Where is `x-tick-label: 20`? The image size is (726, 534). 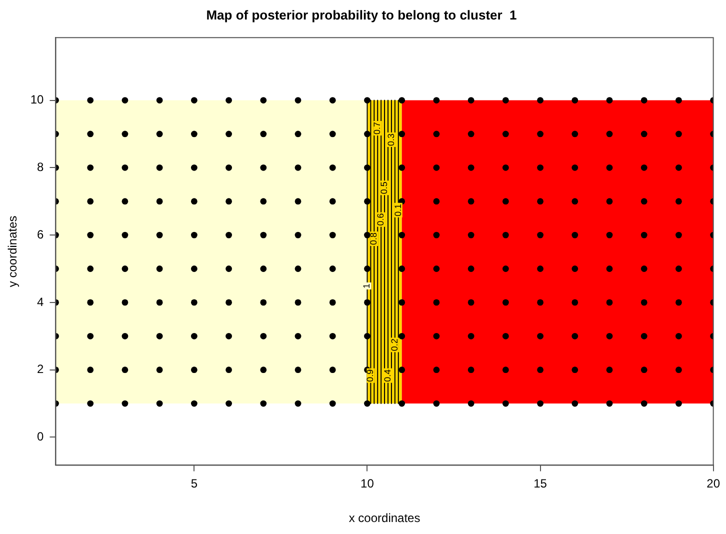
x-tick-label: 20 is located at coordinates (713, 483).